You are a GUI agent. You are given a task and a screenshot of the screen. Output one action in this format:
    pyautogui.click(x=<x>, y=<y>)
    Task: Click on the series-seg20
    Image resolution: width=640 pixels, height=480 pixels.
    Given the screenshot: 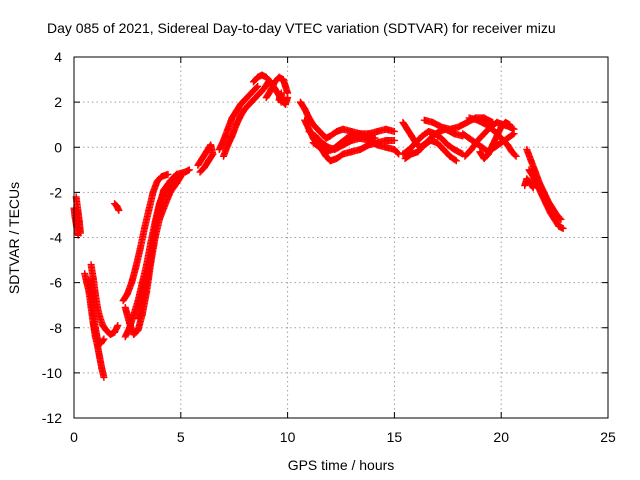 What is the action you would take?
    pyautogui.click(x=344, y=143)
    